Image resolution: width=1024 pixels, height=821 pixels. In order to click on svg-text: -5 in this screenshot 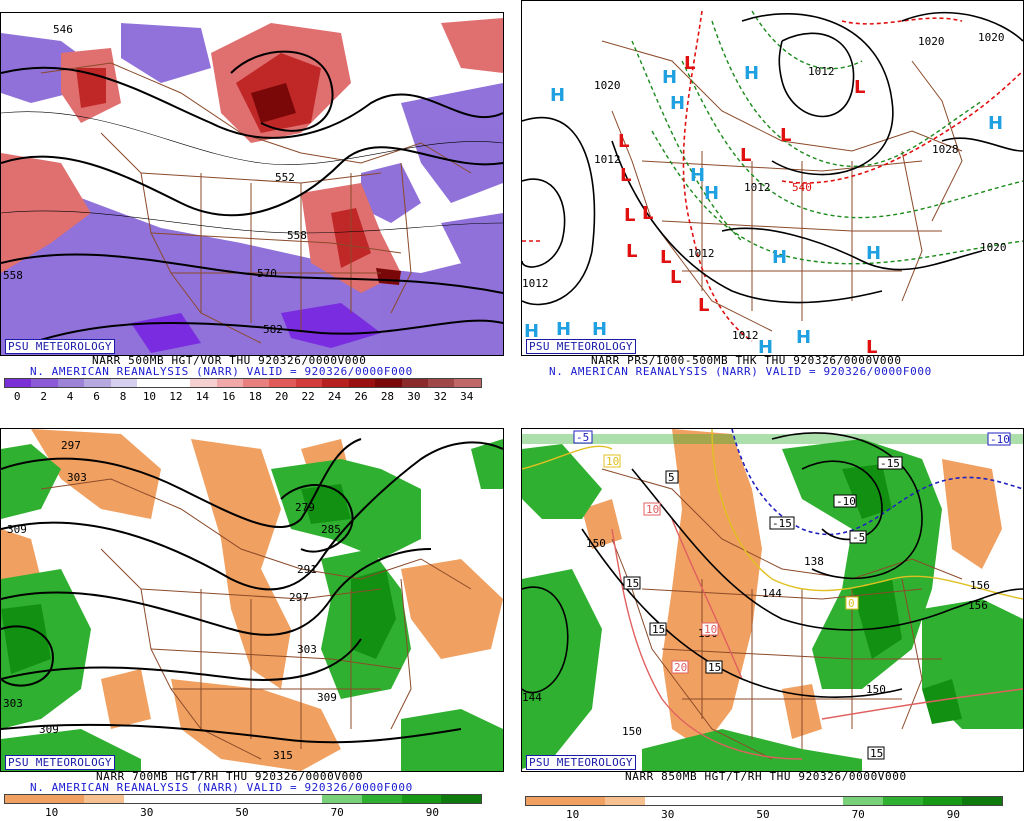, I will do `click(858, 537)`.